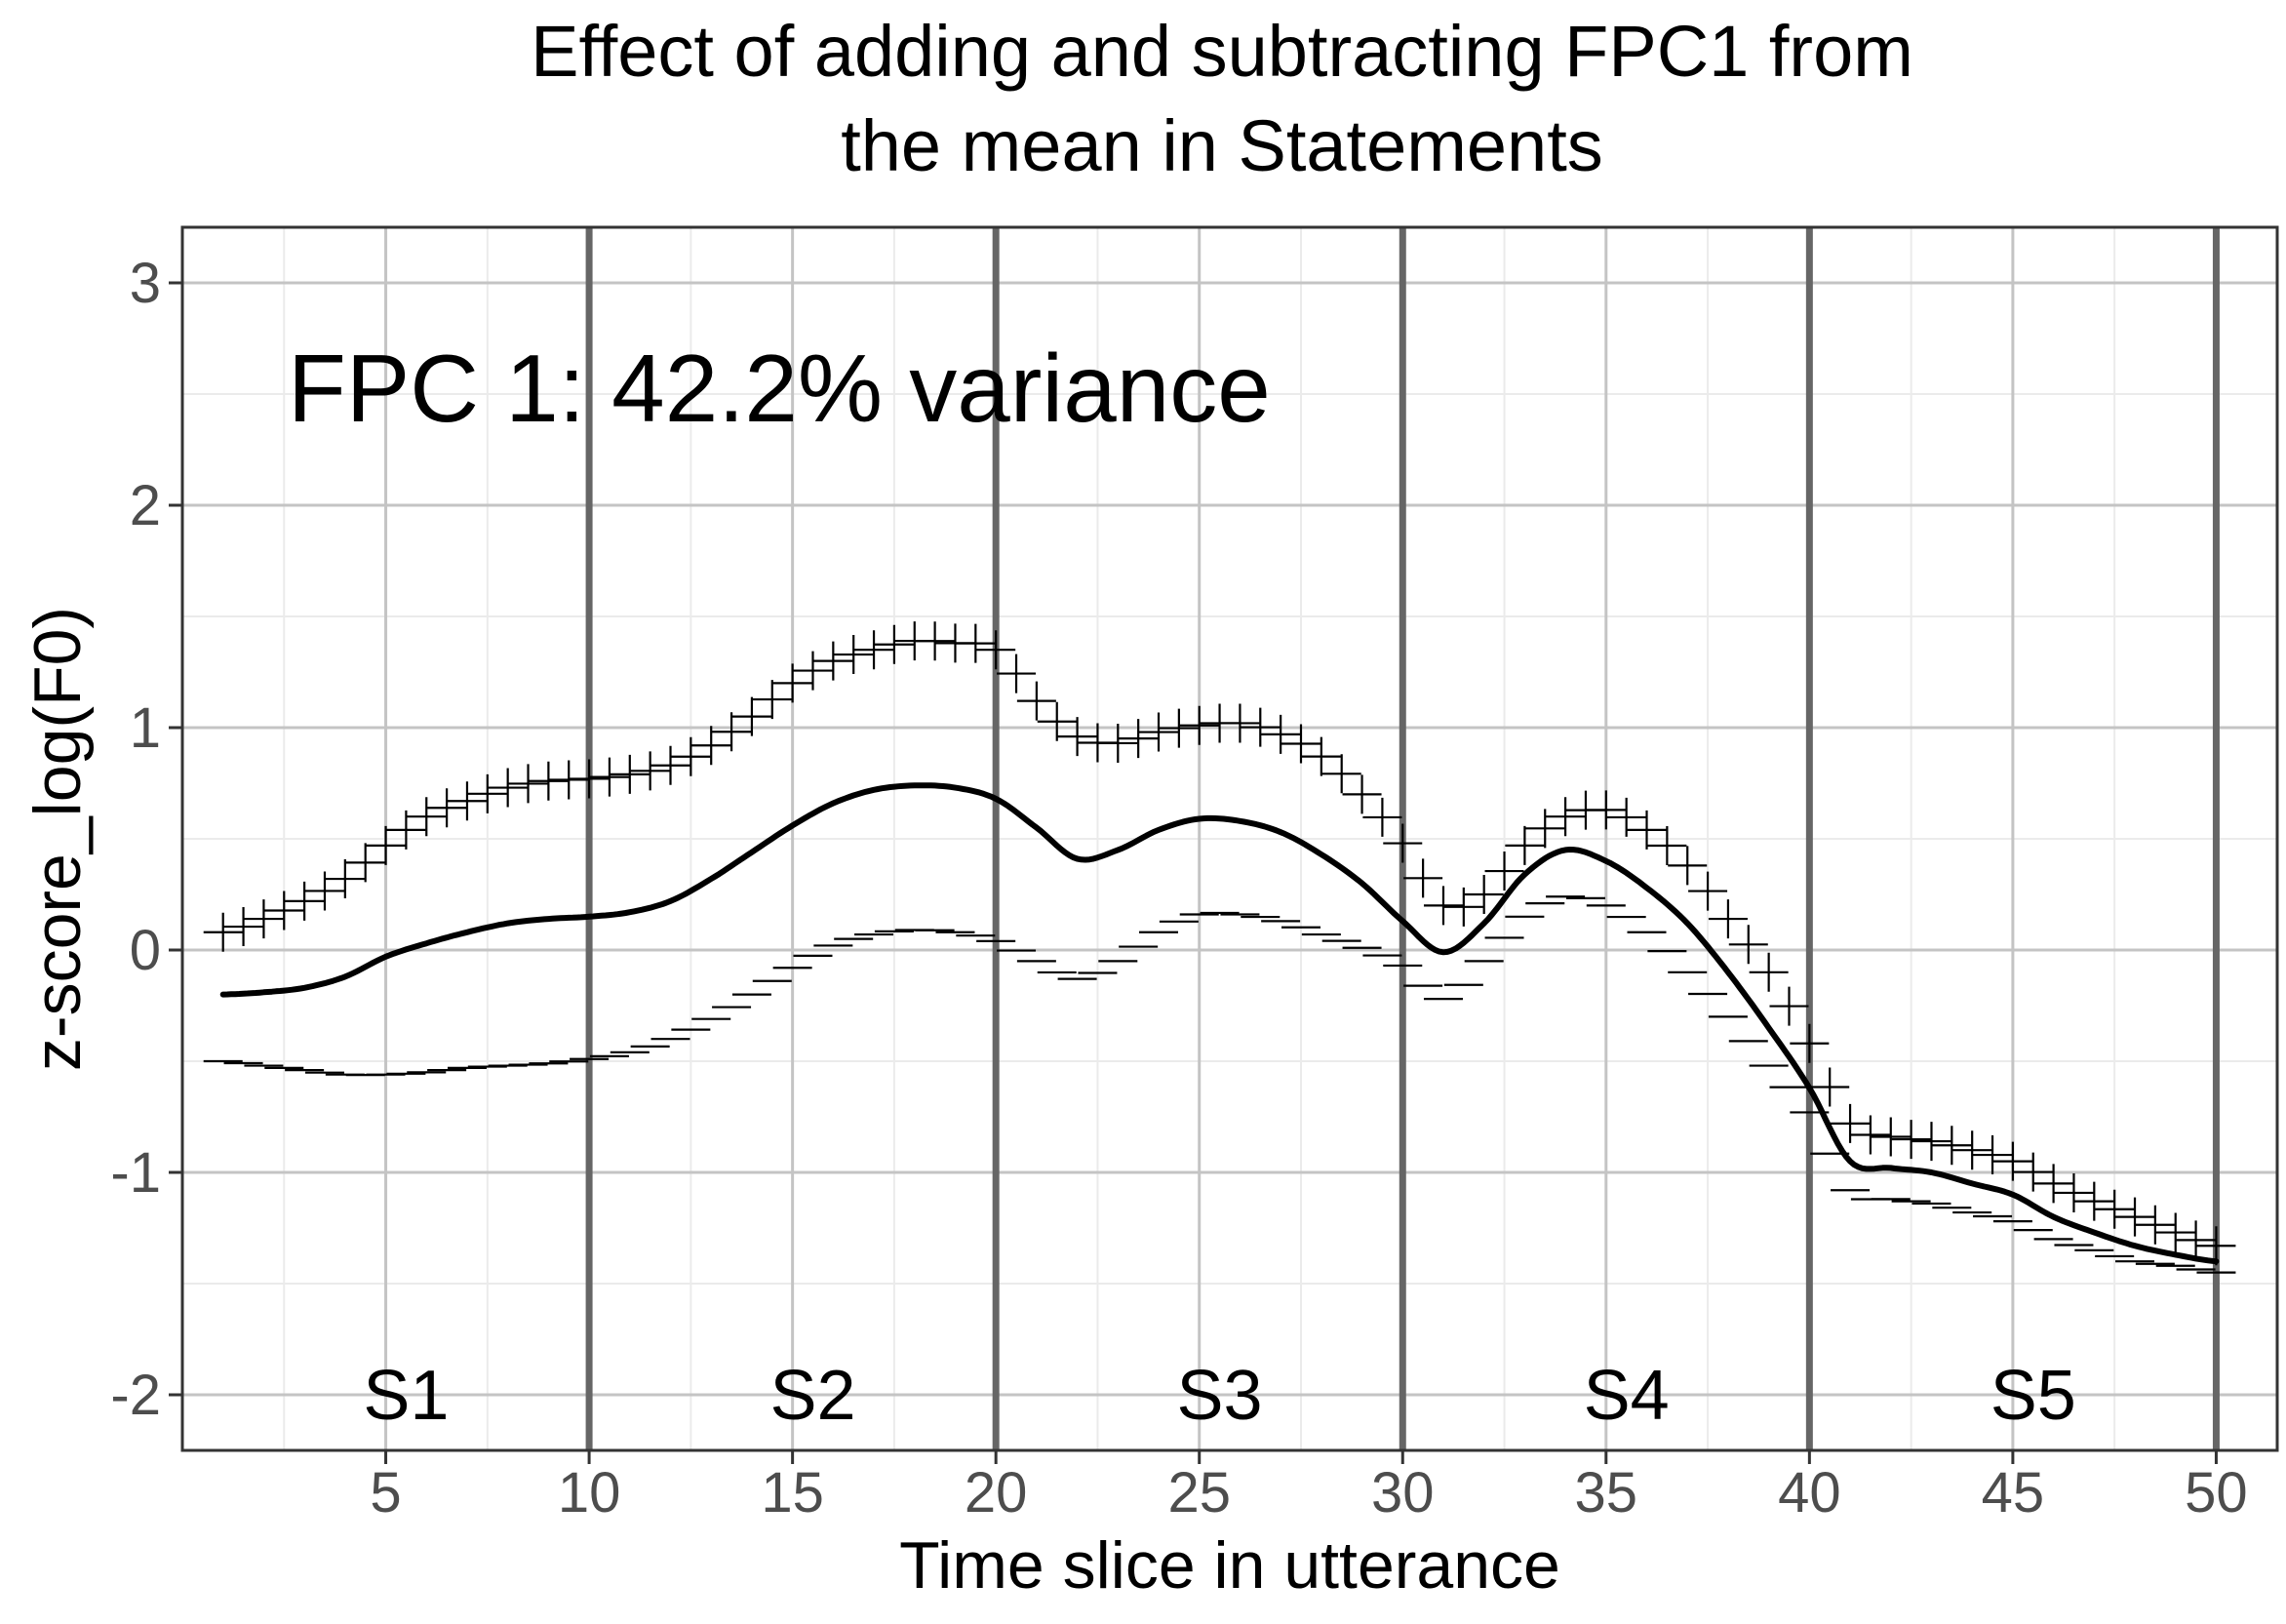 This screenshot has height=1624, width=2286. I want to click on x-tick-label: 15, so click(792, 1493).